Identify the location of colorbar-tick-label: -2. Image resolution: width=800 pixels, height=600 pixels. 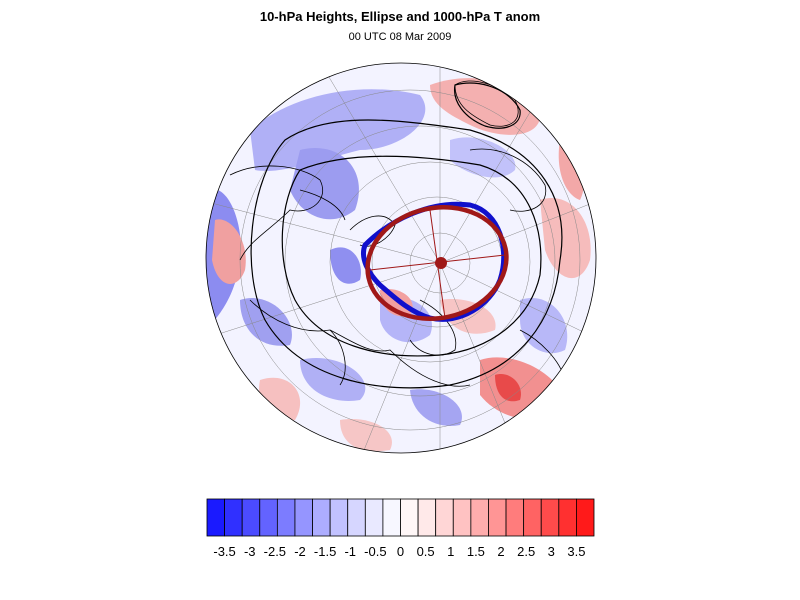
(300, 551).